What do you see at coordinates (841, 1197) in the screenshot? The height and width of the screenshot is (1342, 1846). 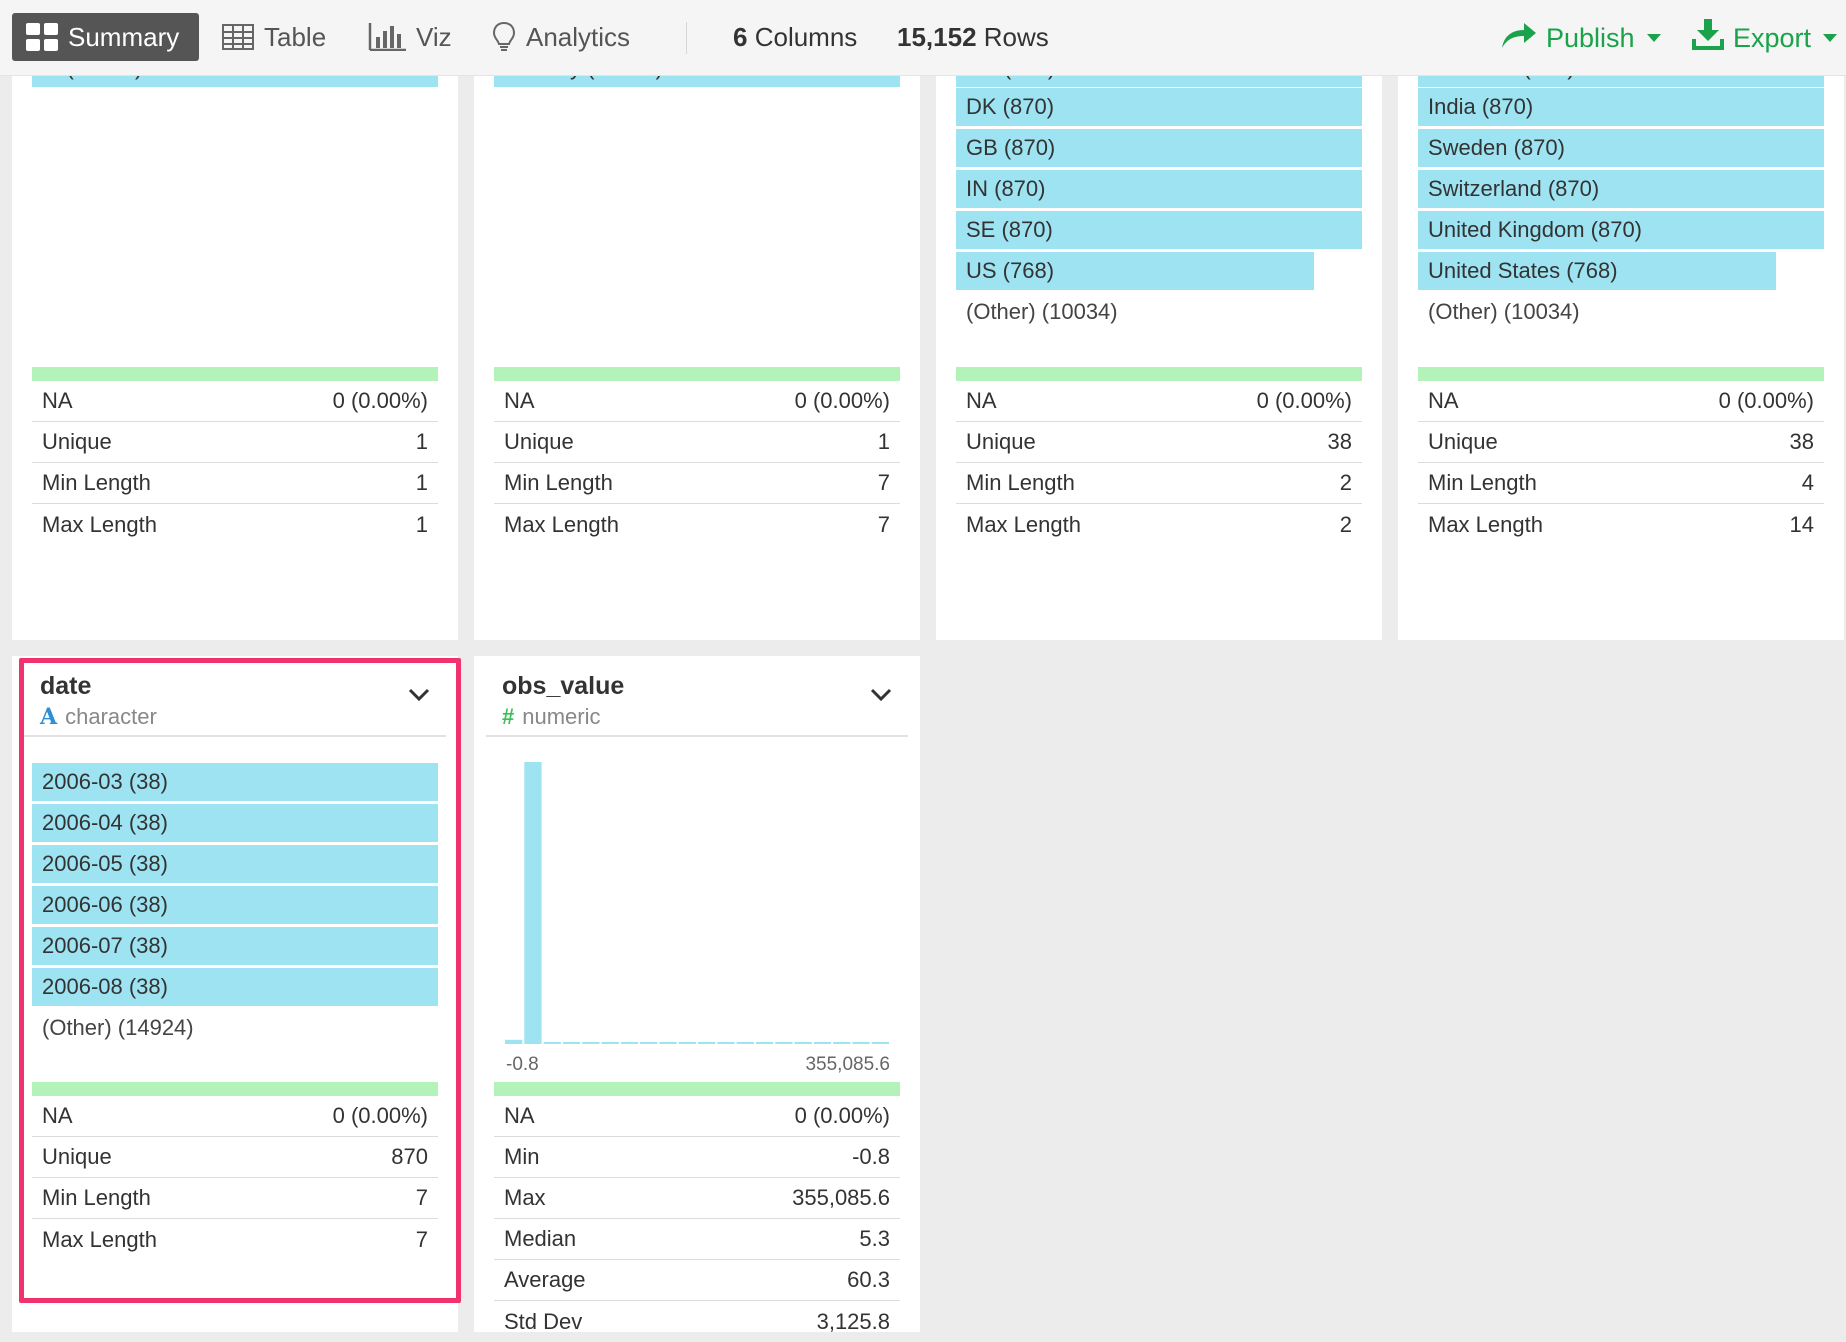 I see `stat-value: 355,085.6` at bounding box center [841, 1197].